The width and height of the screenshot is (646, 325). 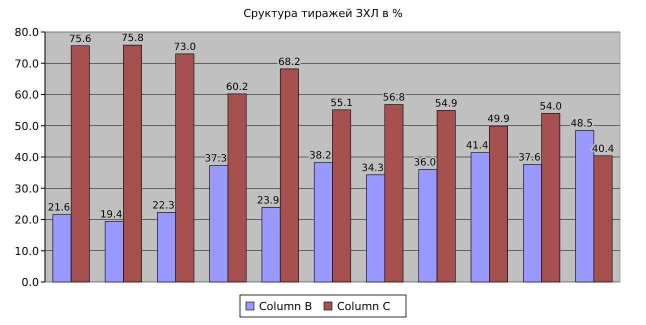 What do you see at coordinates (26, 126) in the screenshot?
I see `y-tick-label: 50.0` at bounding box center [26, 126].